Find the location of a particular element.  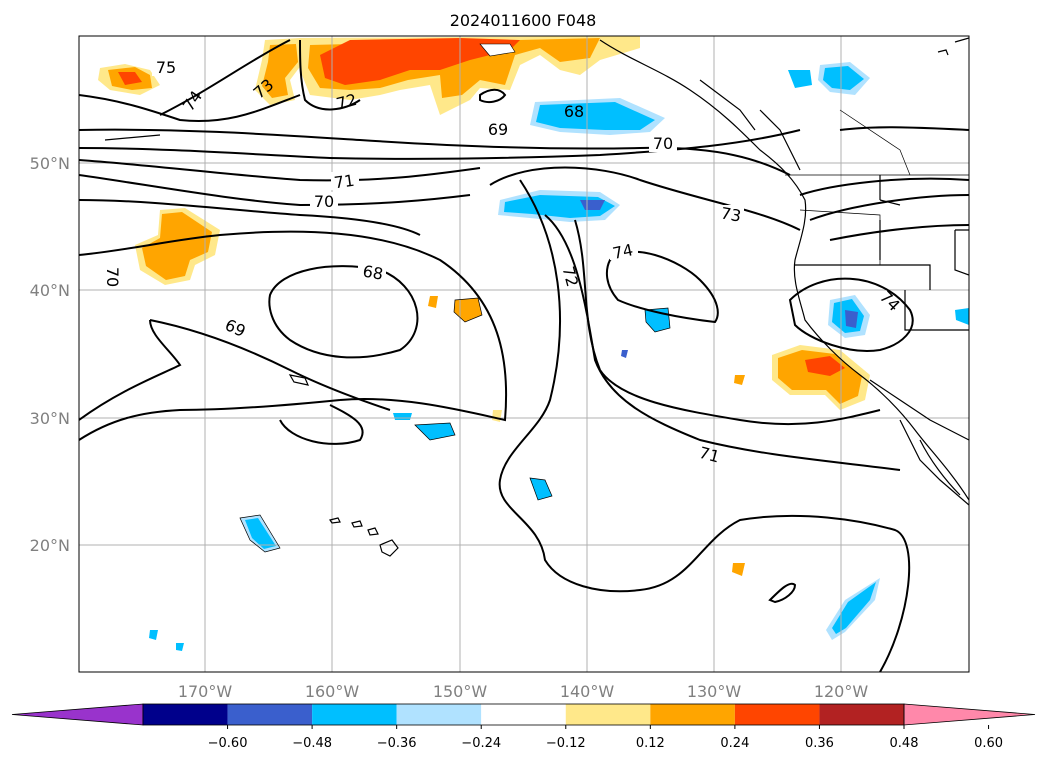

colorbar-extend-high is located at coordinates (969, 714).